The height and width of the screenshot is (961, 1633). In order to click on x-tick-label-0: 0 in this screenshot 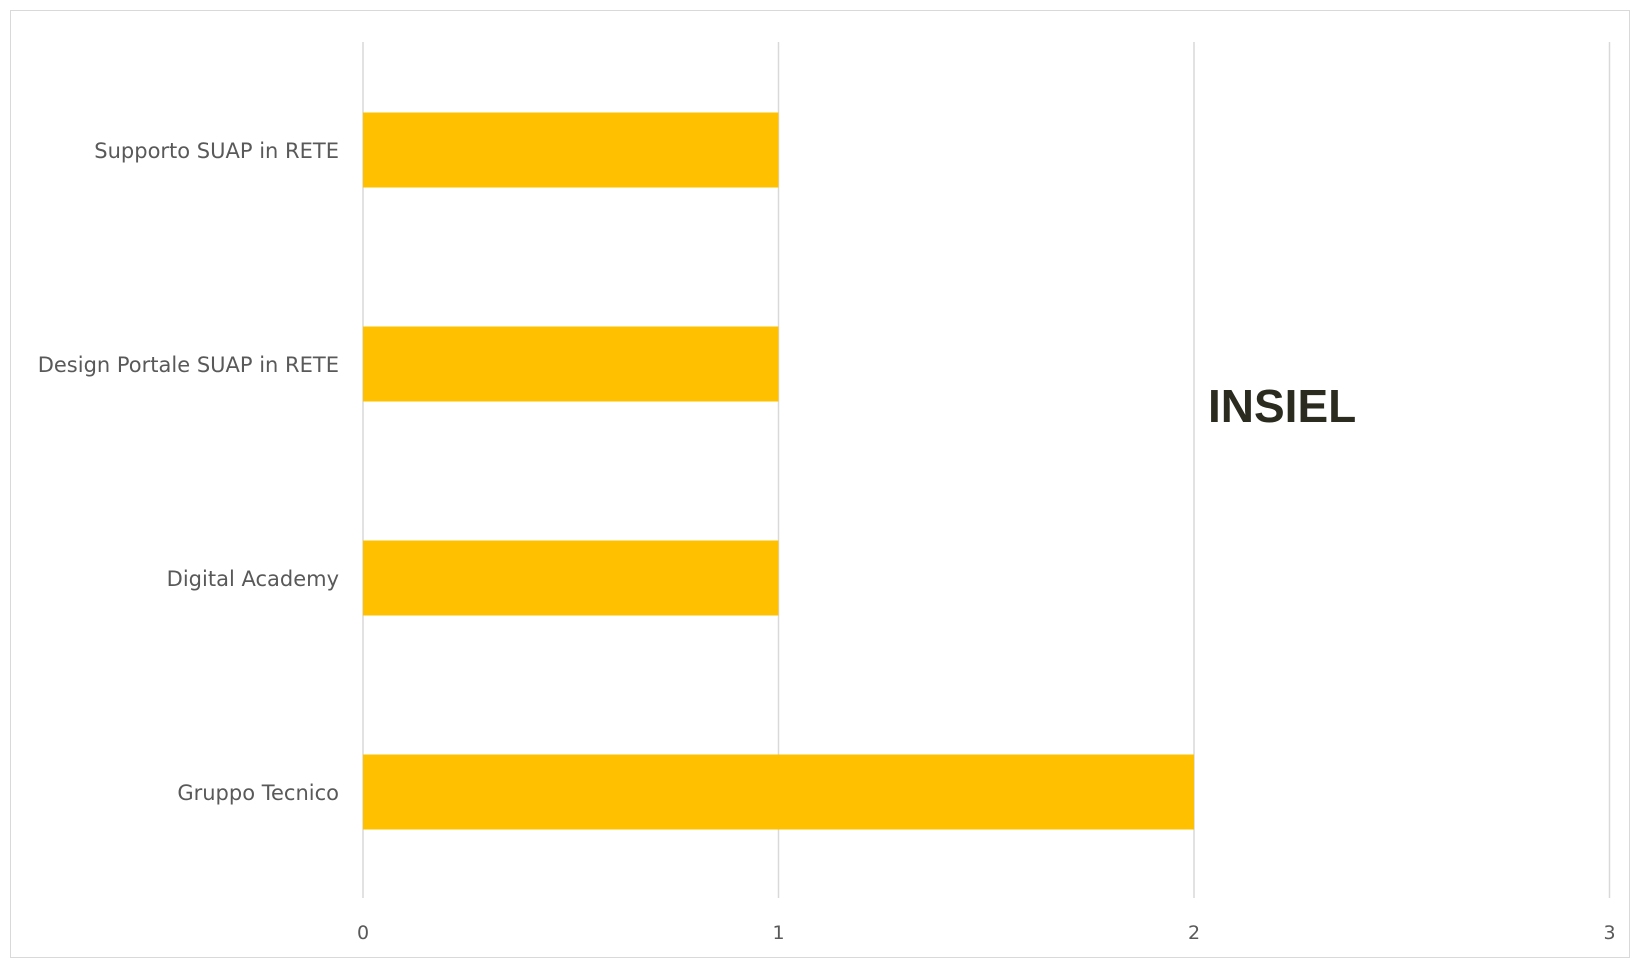, I will do `click(363, 933)`.